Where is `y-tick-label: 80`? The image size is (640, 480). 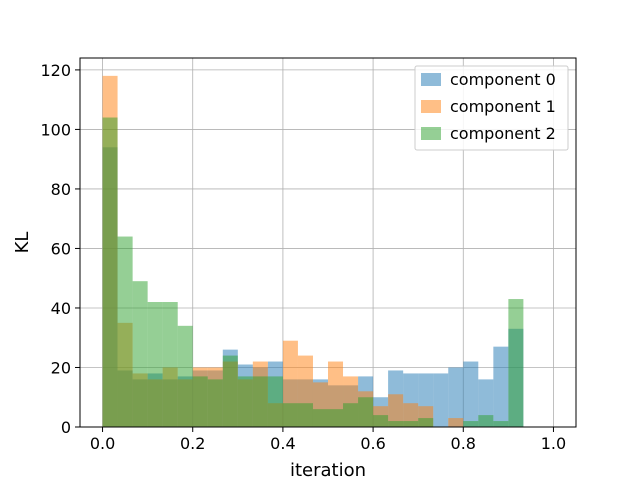
y-tick-label: 80 is located at coordinates (61, 189).